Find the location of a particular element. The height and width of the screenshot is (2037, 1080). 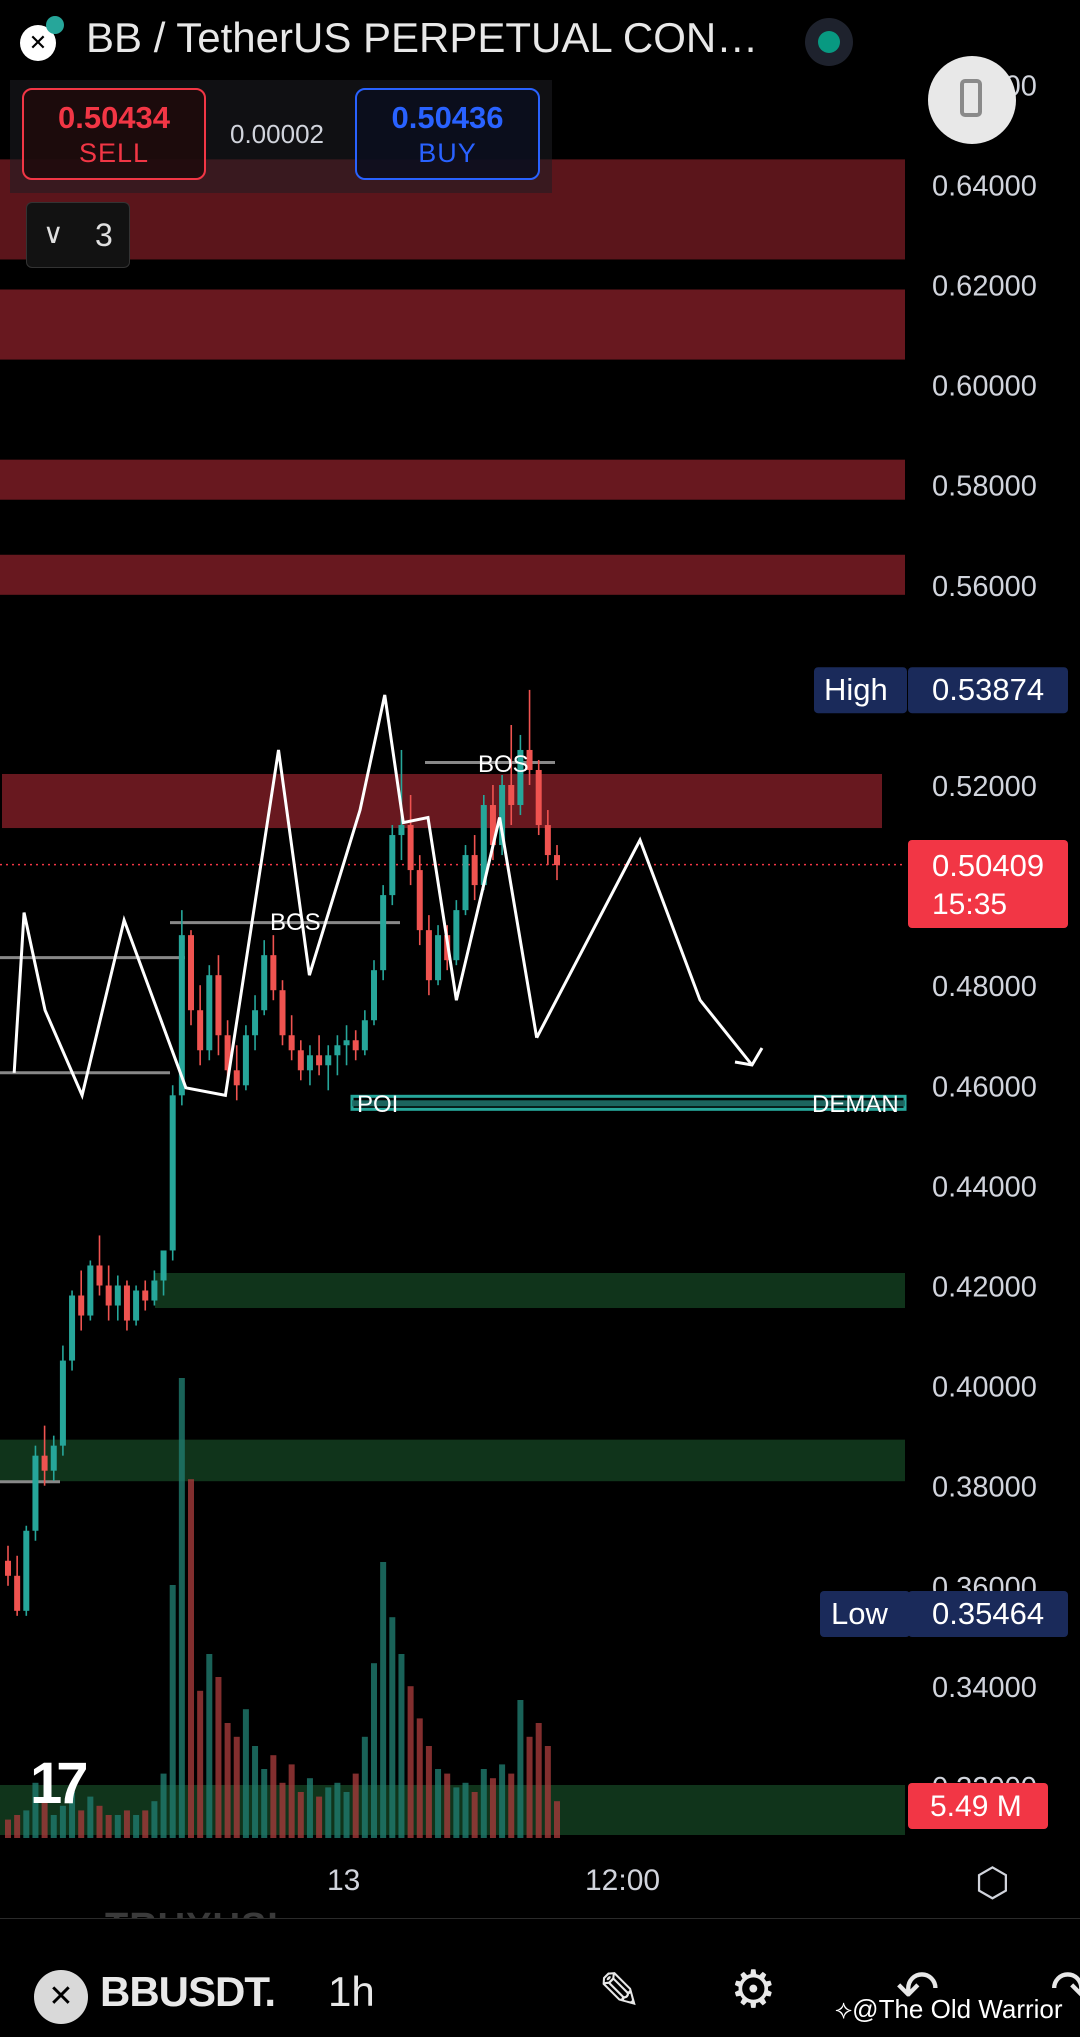

price-tick: 0.46000 is located at coordinates (984, 1087).